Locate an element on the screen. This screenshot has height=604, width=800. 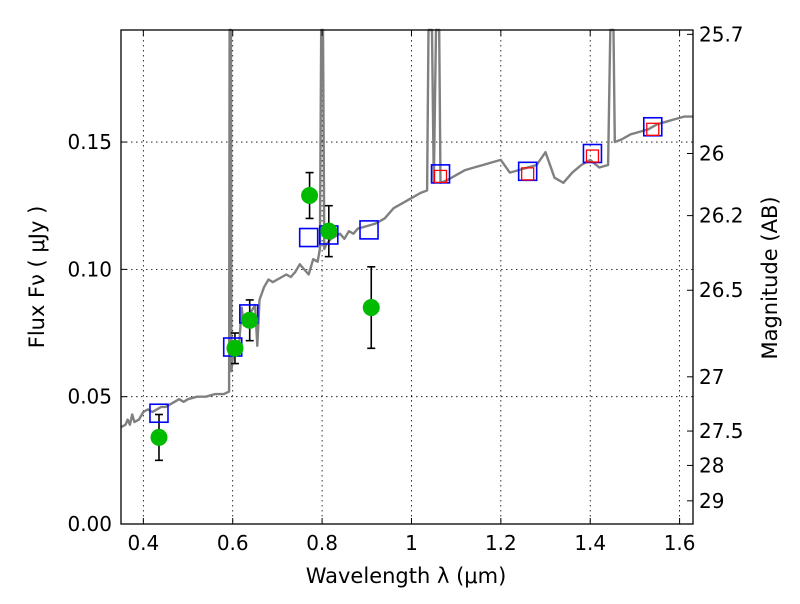
y2-tick-label: 27 is located at coordinates (711, 377).